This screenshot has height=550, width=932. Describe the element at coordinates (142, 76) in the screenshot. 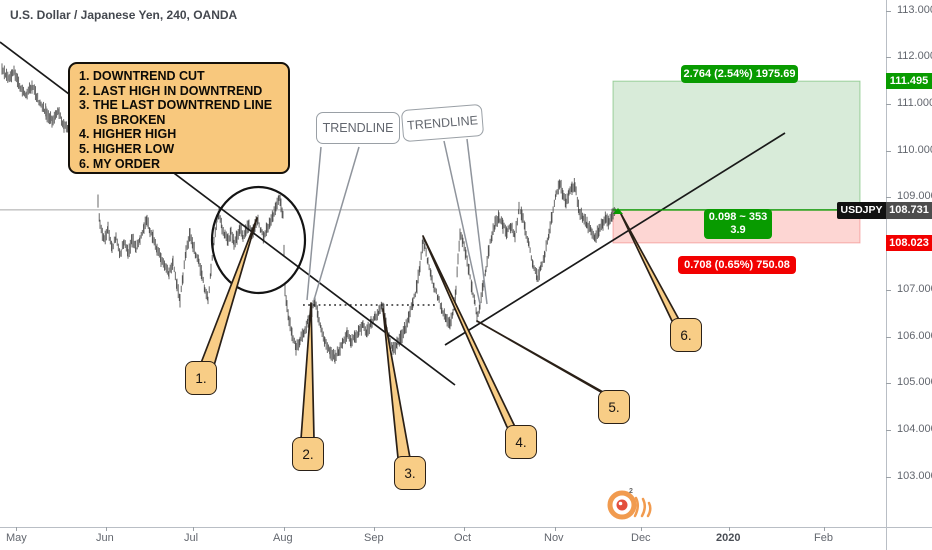

I see `note-line: 1. DOWNTREND CUT` at that location.